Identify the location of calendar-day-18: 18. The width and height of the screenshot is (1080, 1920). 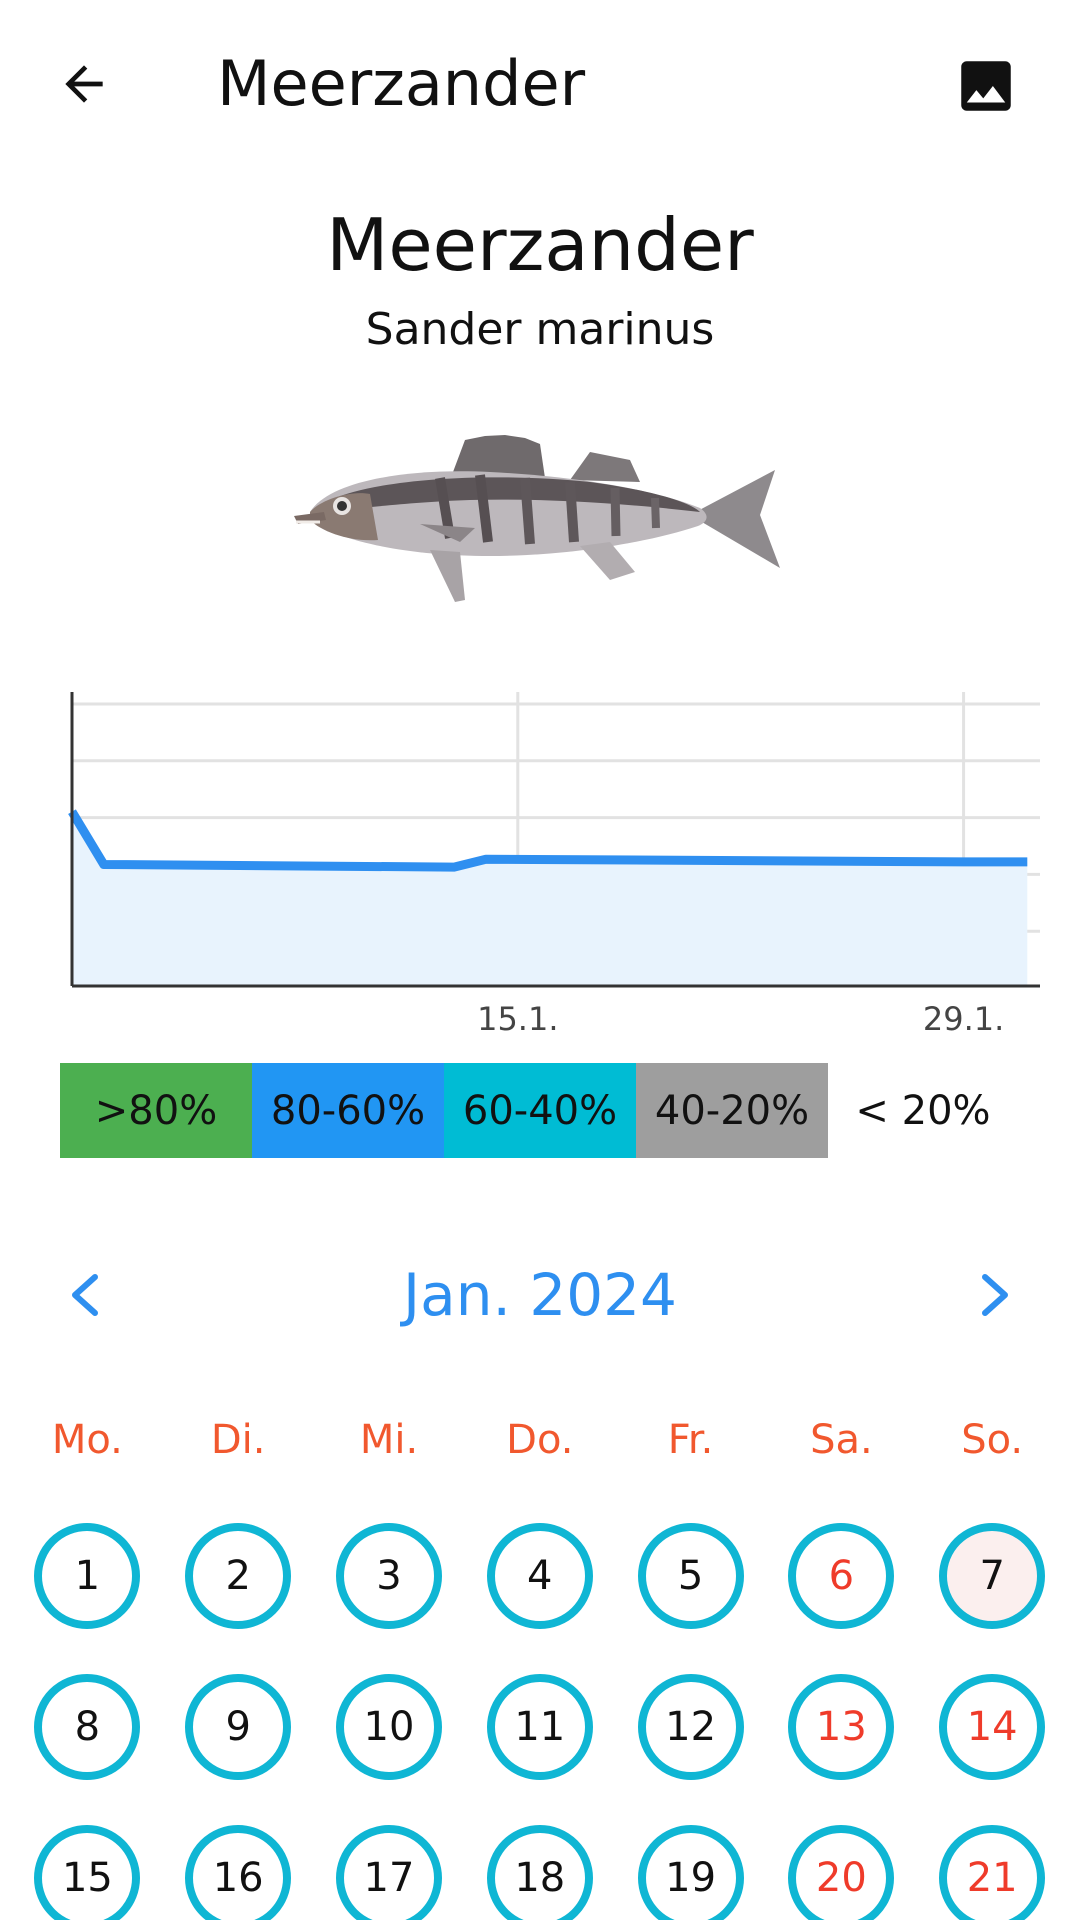
(539, 1872).